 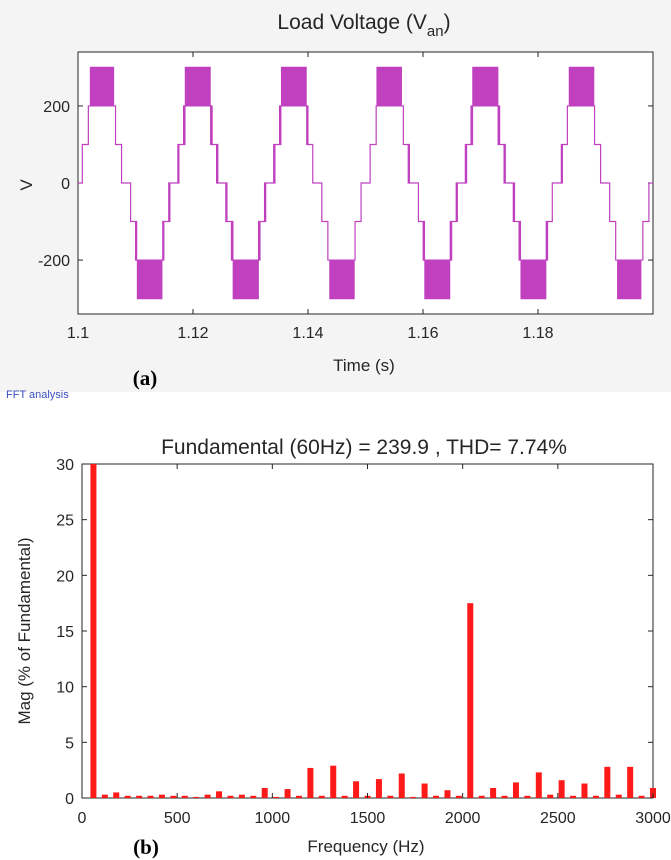 What do you see at coordinates (177, 818) in the screenshot?
I see `chart-b-xtick-label: 500` at bounding box center [177, 818].